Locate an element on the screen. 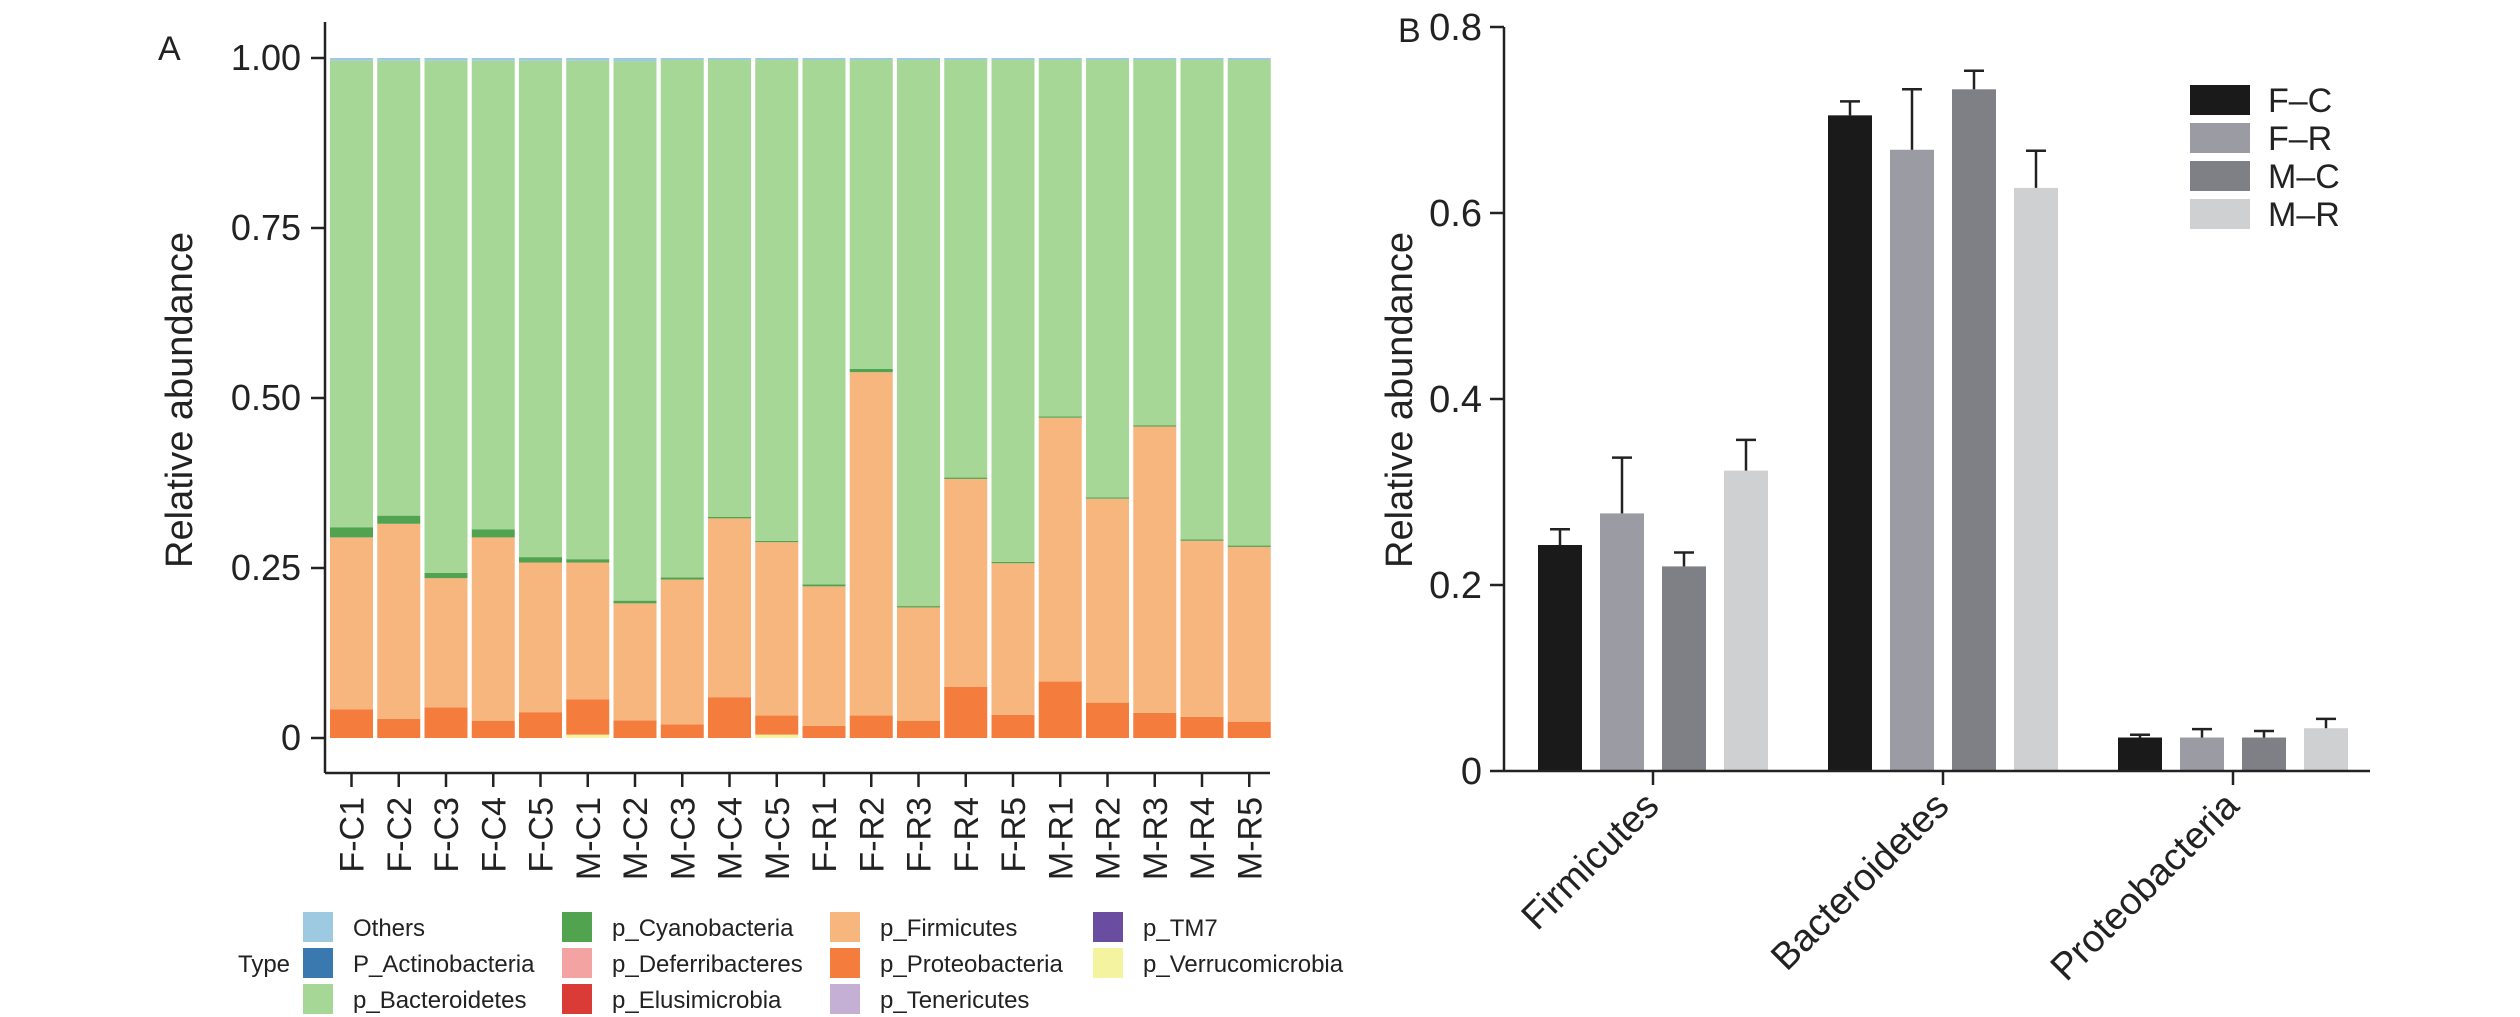 The height and width of the screenshot is (1017, 2520). bar-f-r4-others is located at coordinates (966, 59).